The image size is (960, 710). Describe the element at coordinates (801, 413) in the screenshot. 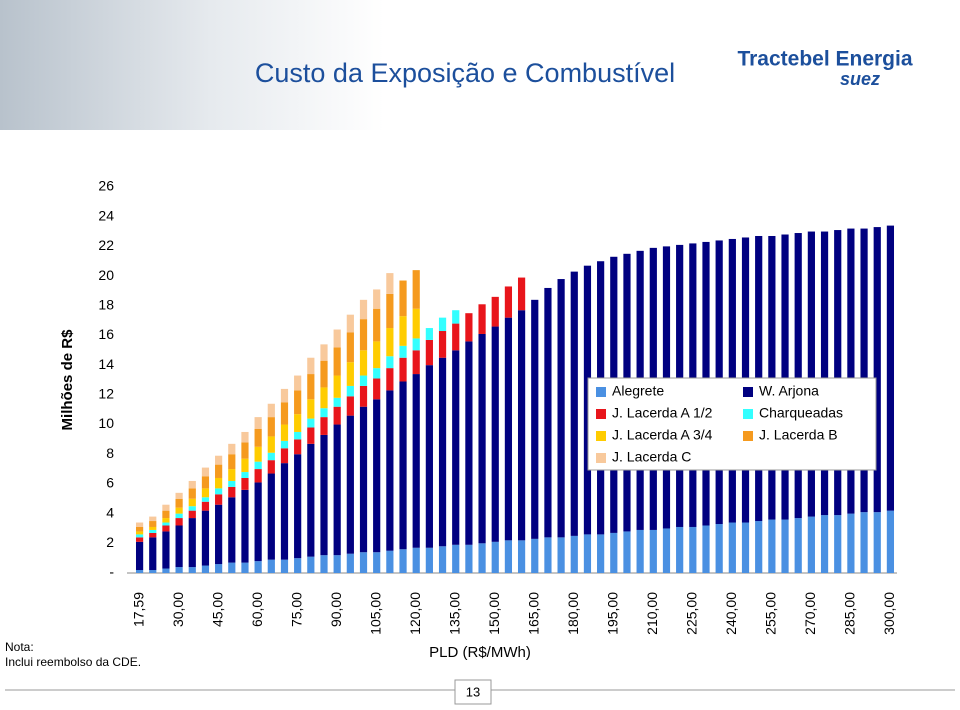

I see `legend-label: Charqueadas` at that location.